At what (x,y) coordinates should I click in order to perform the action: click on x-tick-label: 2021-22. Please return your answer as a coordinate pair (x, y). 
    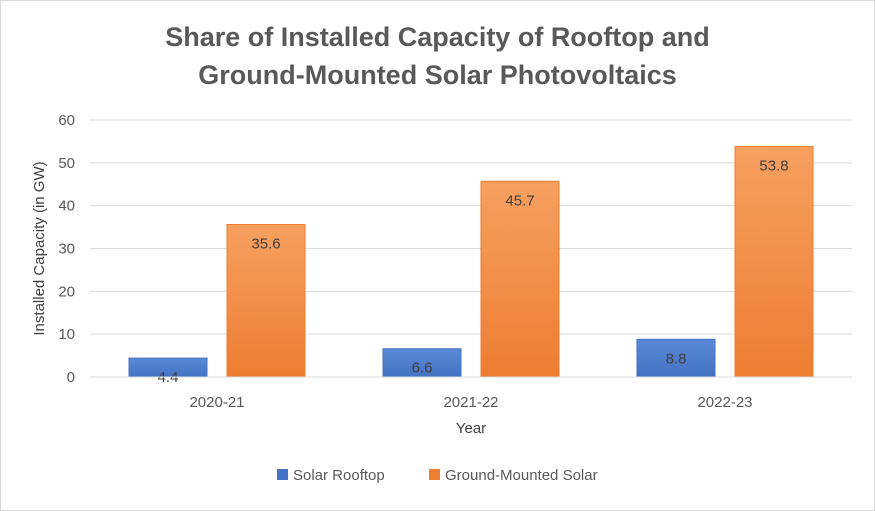
    Looking at the image, I should click on (470, 402).